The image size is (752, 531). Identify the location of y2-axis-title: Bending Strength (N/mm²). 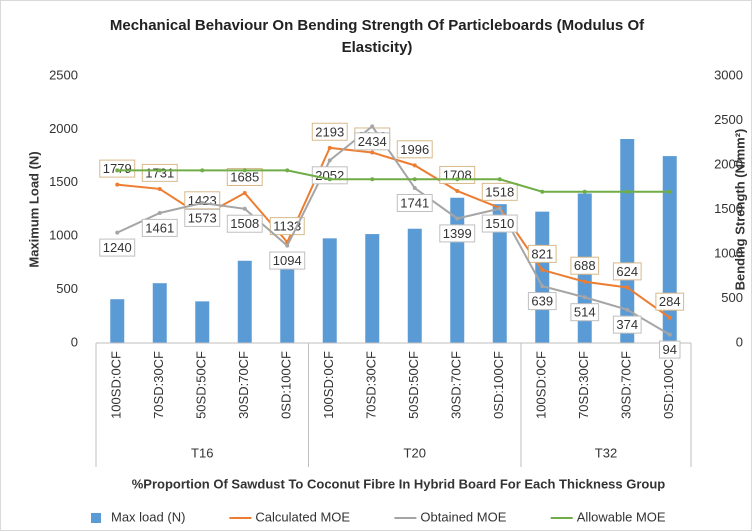
(739, 210).